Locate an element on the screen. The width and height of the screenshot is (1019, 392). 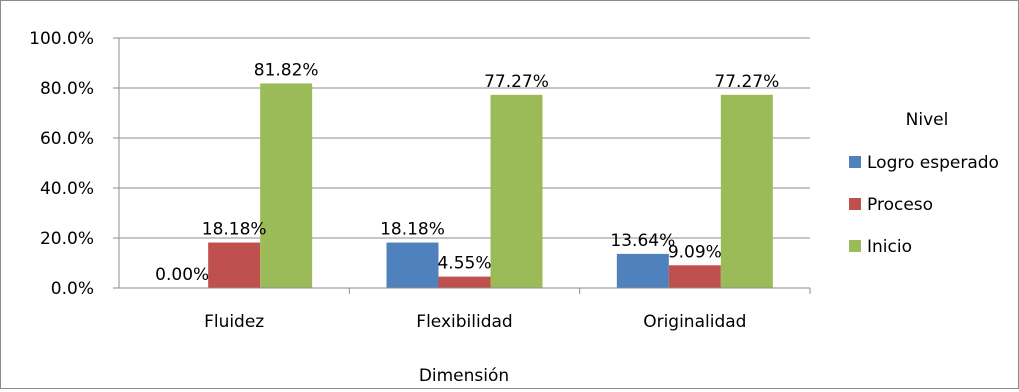
x-tick-labels: Fluidez Flexibilidad Originalidad is located at coordinates (475, 322).